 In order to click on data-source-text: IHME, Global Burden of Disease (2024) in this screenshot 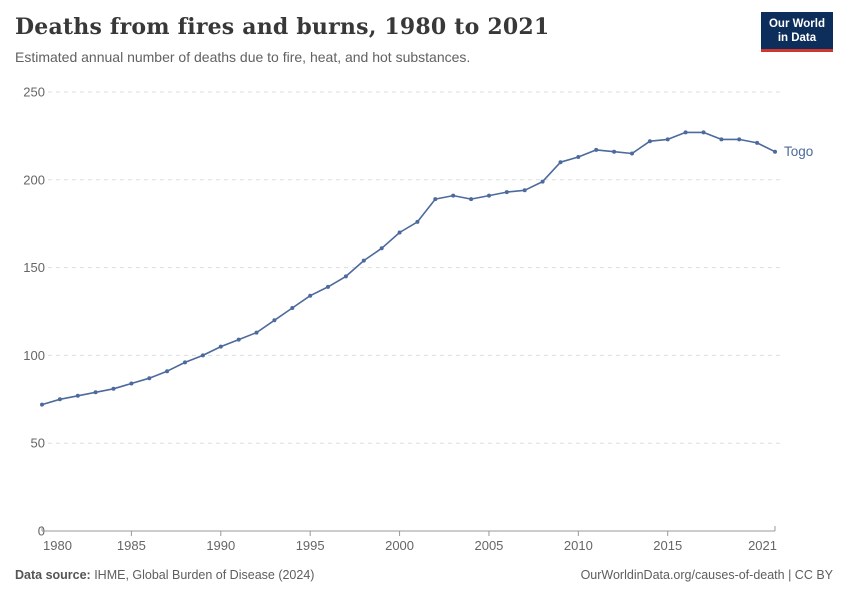, I will do `click(202, 575)`.